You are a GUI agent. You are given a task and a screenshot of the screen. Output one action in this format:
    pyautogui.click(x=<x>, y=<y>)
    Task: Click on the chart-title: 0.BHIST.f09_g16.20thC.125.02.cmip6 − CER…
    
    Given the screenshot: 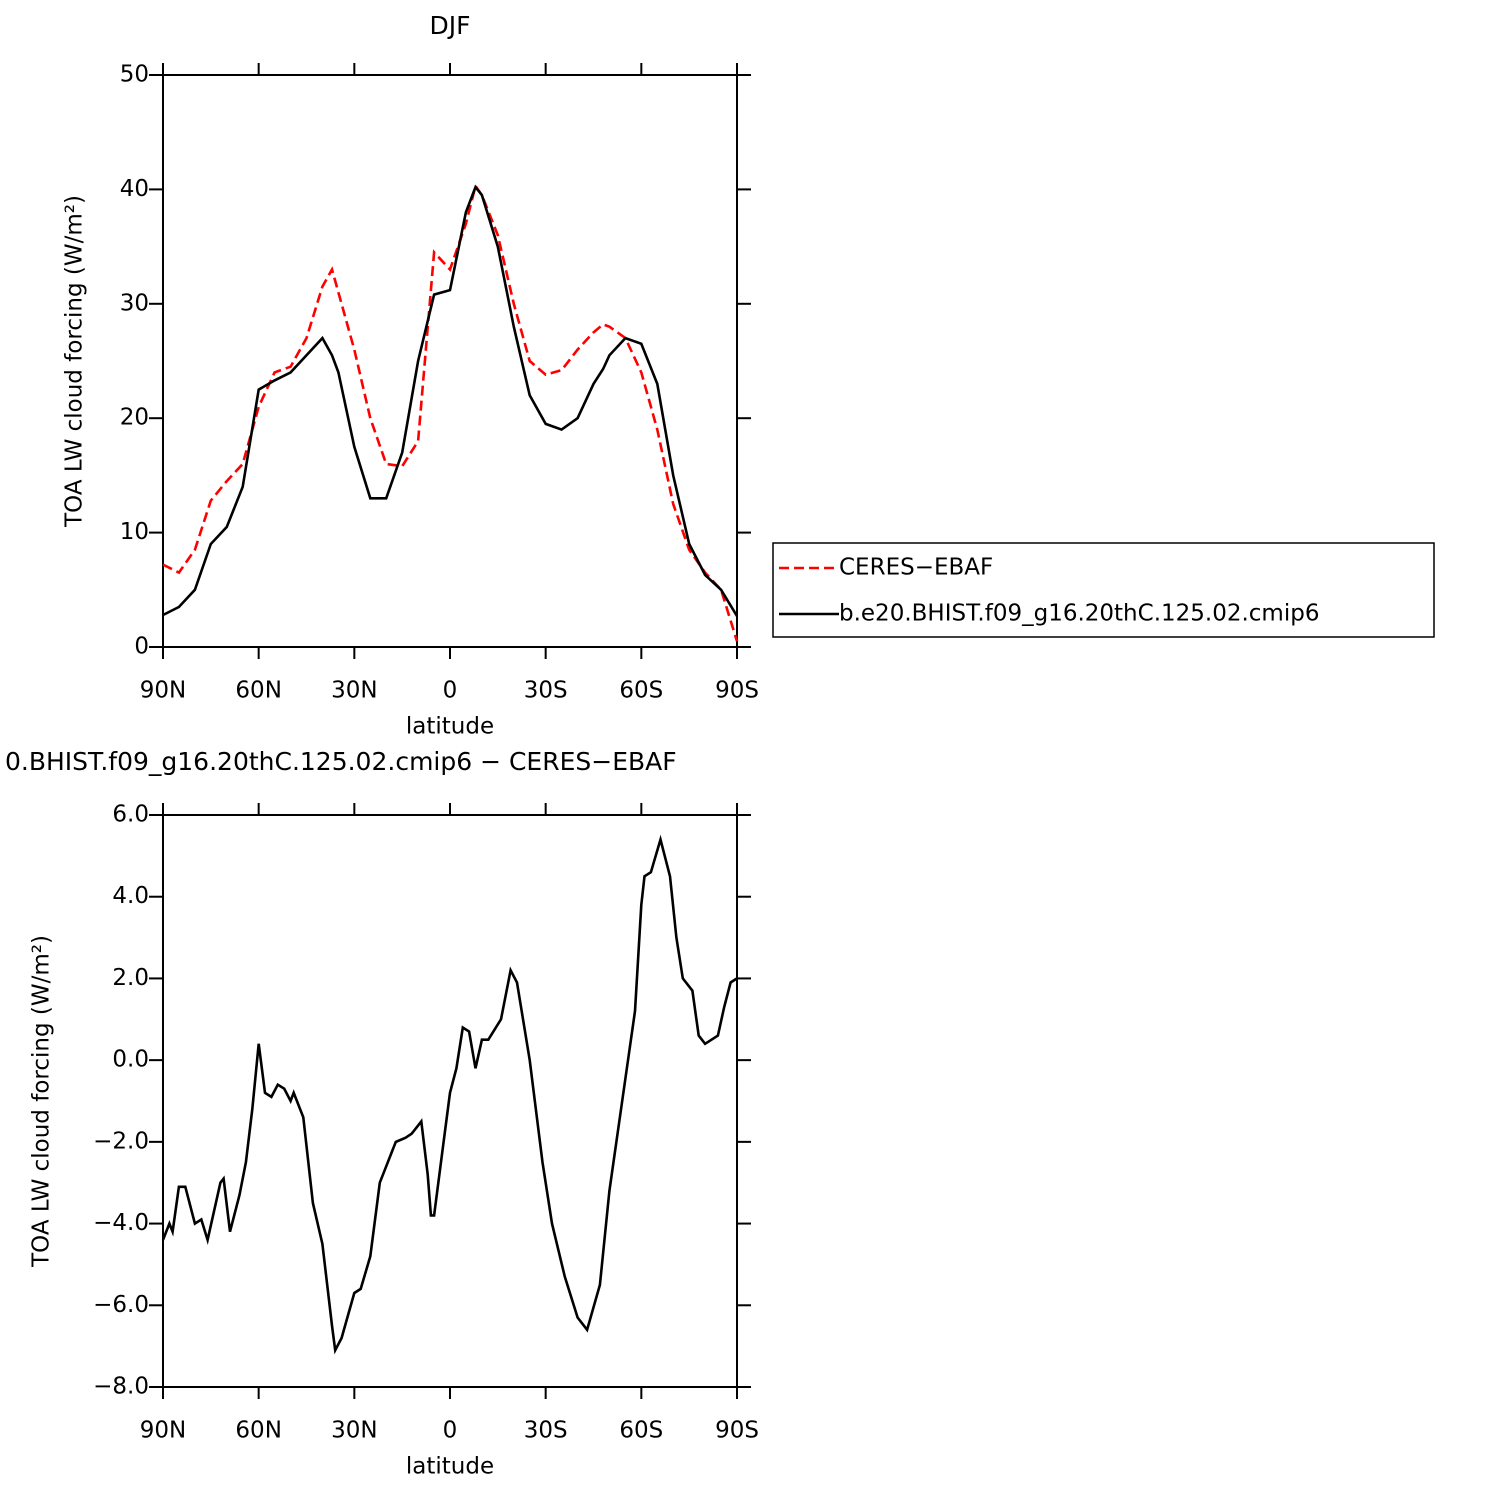 What is the action you would take?
    pyautogui.click(x=341, y=761)
    